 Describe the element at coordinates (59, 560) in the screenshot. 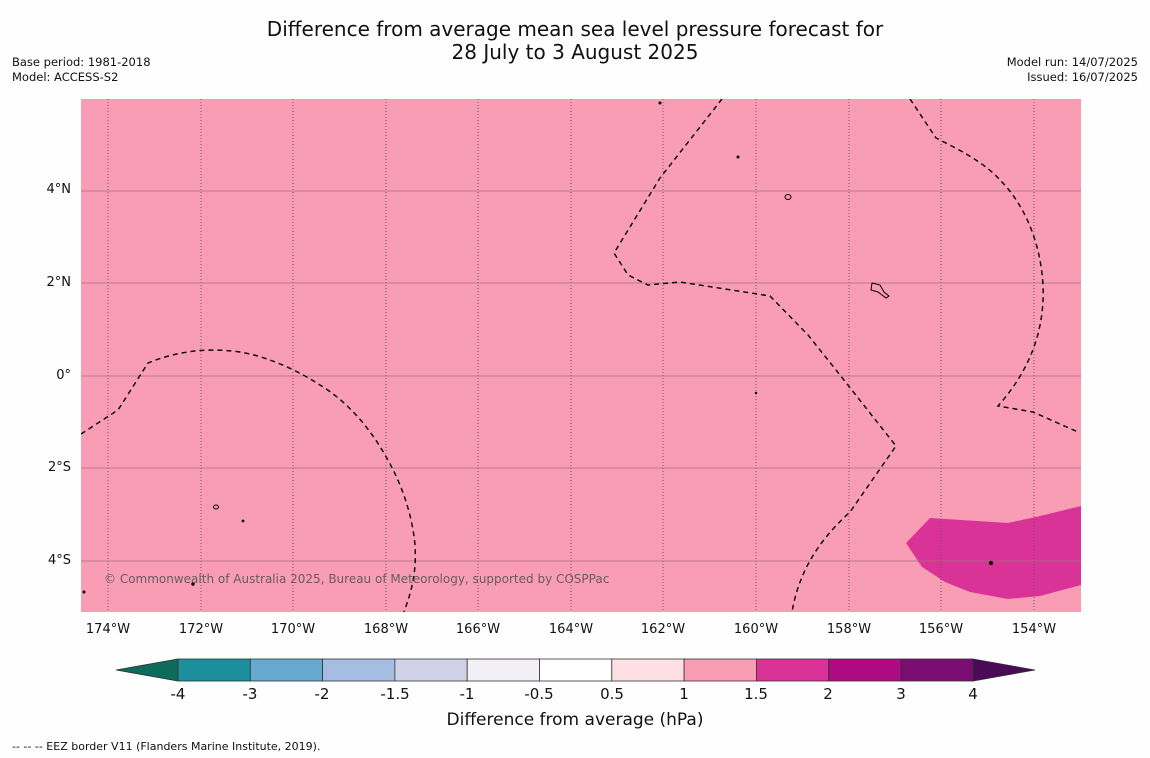

I see `lat-label: 4°S` at that location.